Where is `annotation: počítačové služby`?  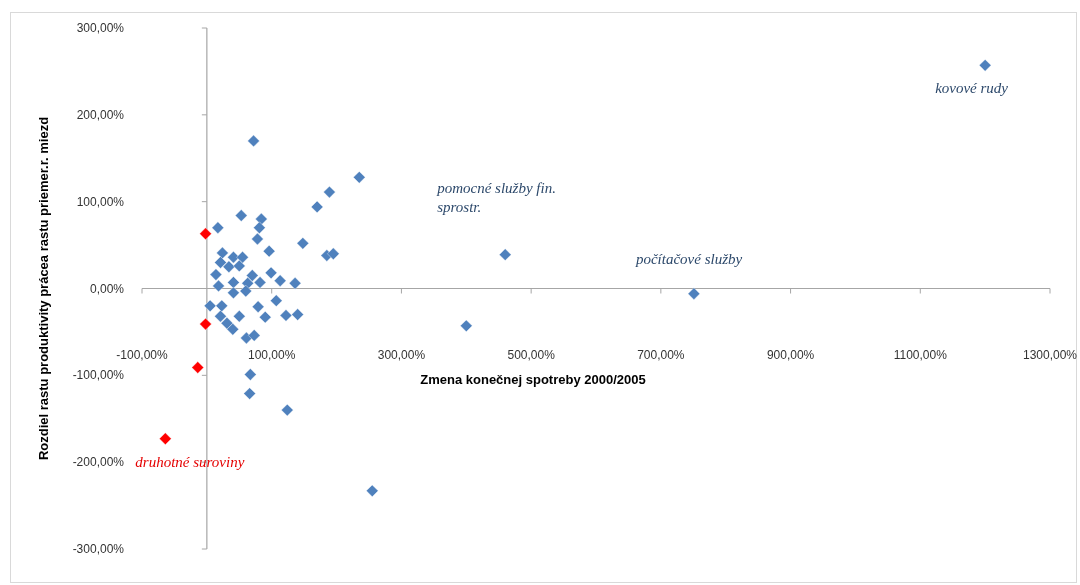
annotation: počítačové služby is located at coordinates (688, 258).